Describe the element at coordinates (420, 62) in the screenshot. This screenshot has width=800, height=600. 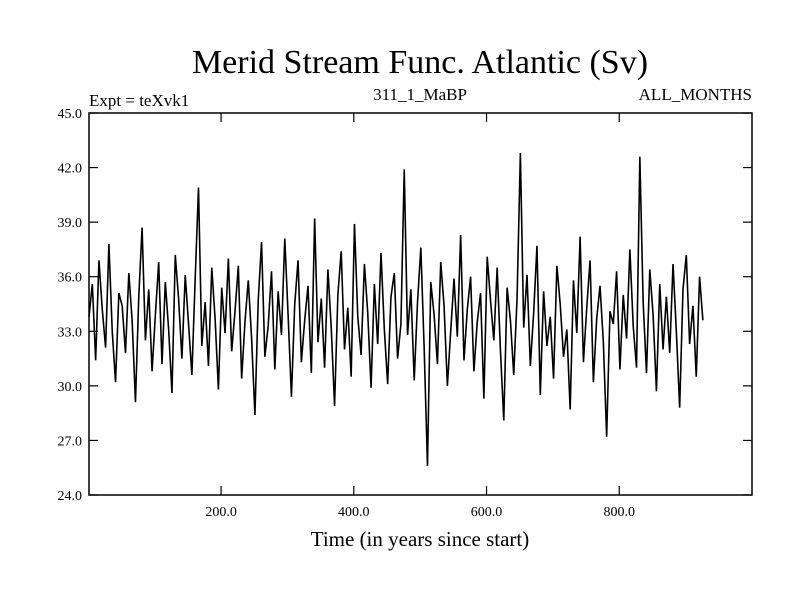
I see `chart-title: Merid Stream Func. Atlantic (Sv)` at that location.